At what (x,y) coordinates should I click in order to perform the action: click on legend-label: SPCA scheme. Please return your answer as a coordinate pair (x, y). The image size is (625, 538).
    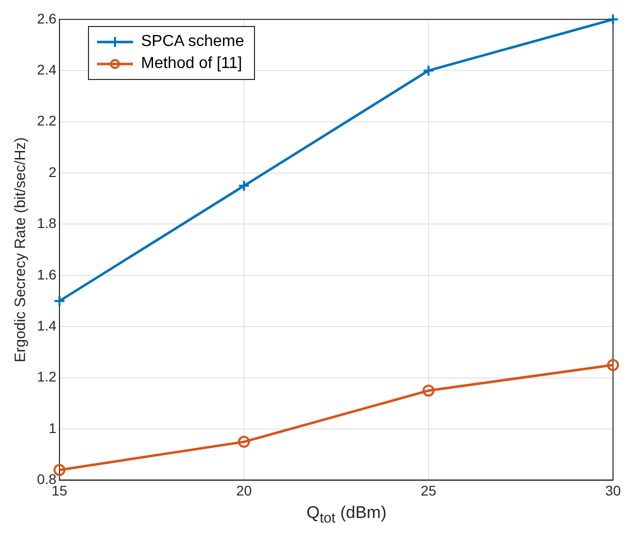
    Looking at the image, I should click on (192, 42).